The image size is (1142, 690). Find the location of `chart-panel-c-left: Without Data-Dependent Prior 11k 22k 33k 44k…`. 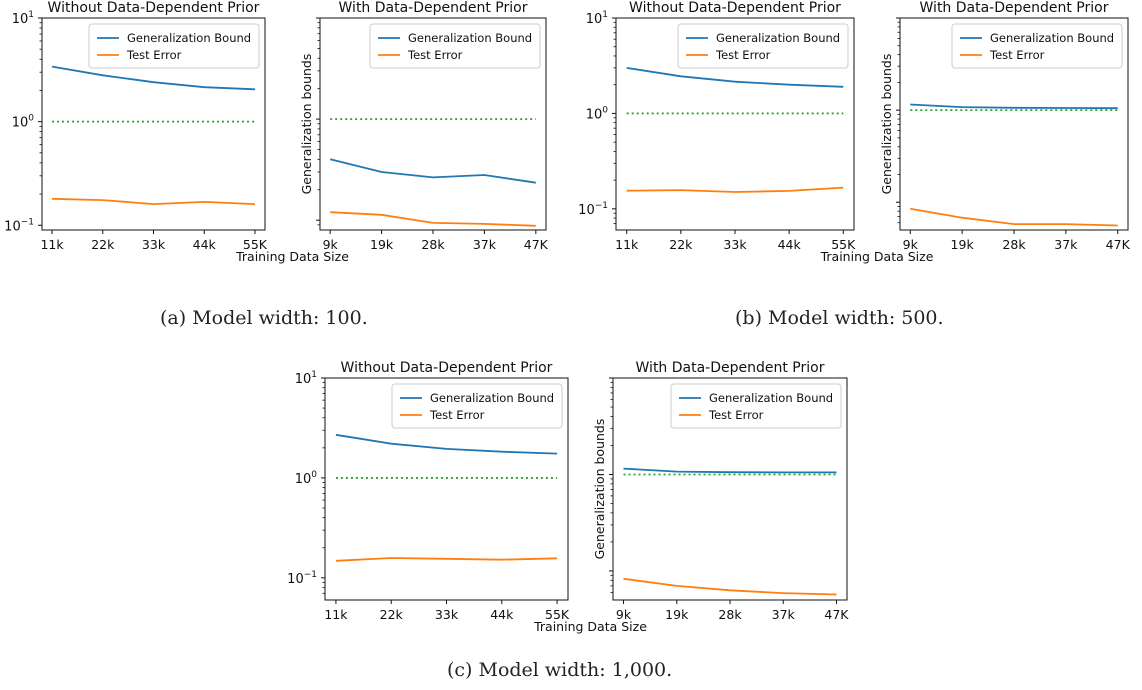

chart-panel-c-left: Without Data-Dependent Prior 11k 22k 33k 44k… is located at coordinates (467, 497).